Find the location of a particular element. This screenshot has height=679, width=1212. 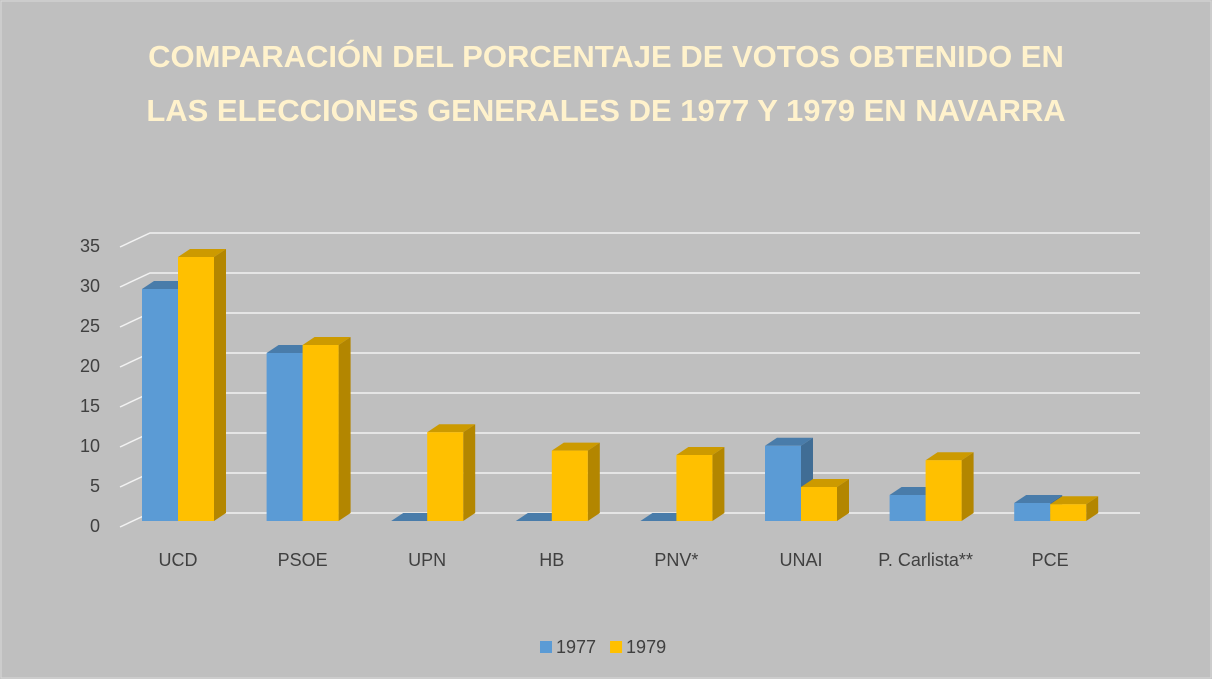

y-tick-label: 20 is located at coordinates (90, 366).